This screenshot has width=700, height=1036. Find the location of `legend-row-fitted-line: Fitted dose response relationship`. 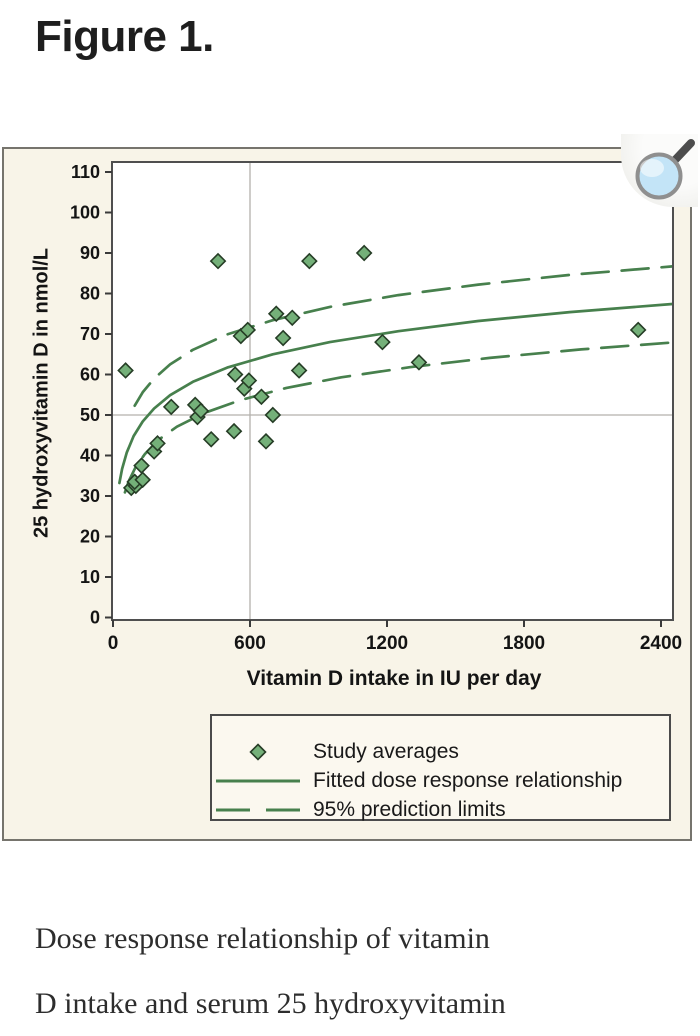

legend-row-fitted-line: Fitted dose response relationship is located at coordinates (440, 780).